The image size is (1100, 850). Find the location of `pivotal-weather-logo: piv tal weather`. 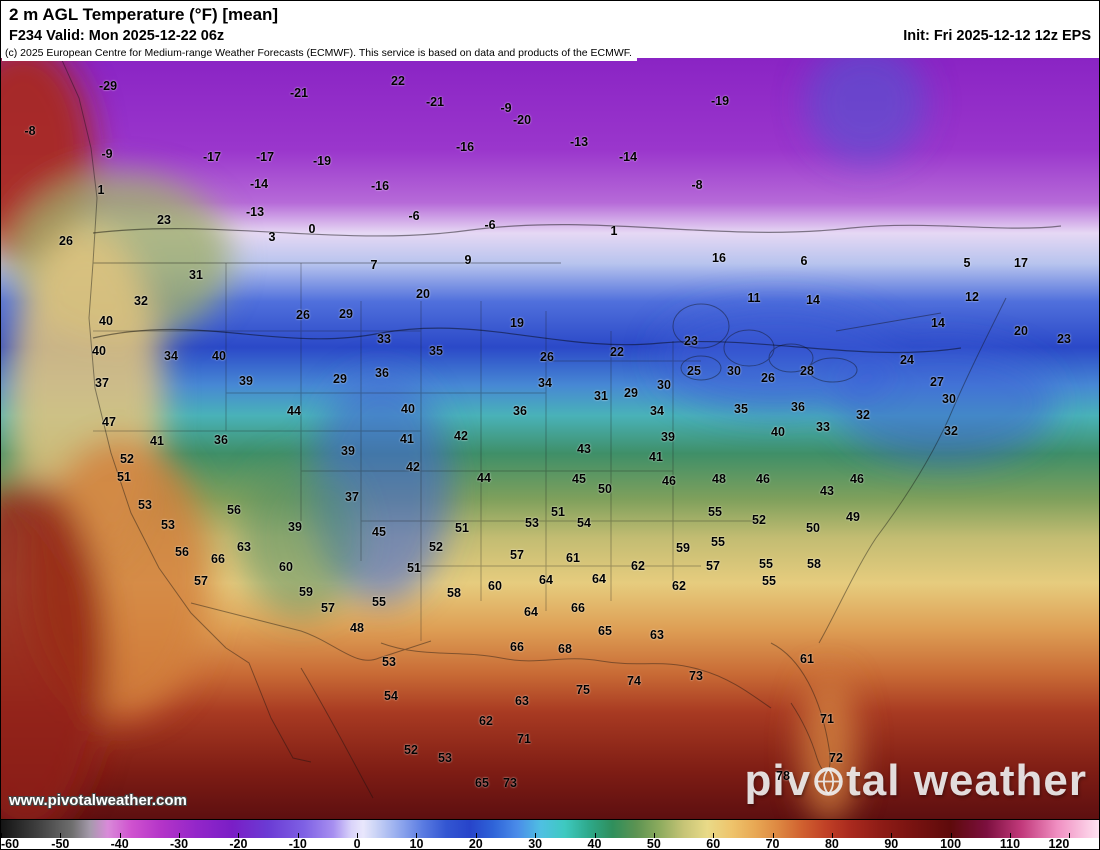

pivotal-weather-logo: piv tal weather is located at coordinates (916, 781).